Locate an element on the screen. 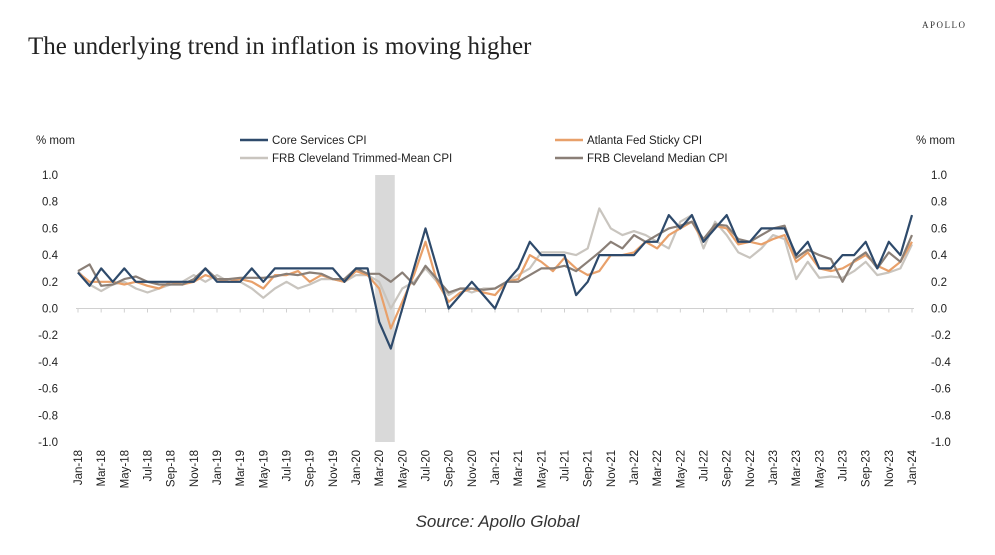  y-tick-right: 1.0 is located at coordinates (939, 176).